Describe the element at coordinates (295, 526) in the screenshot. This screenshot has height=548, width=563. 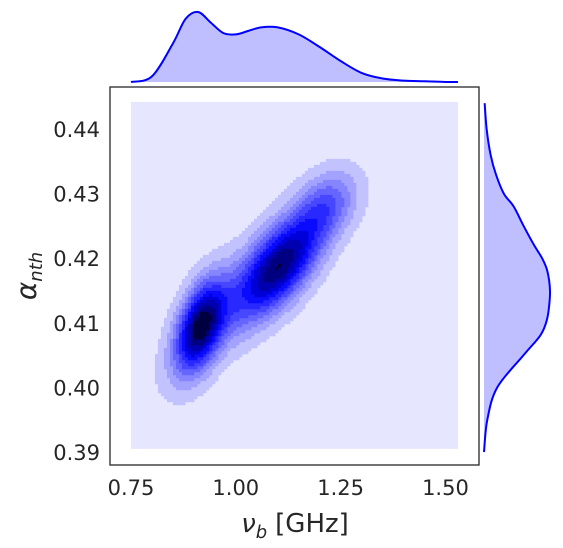
I see `x-axis-label: νb [GHz]` at that location.